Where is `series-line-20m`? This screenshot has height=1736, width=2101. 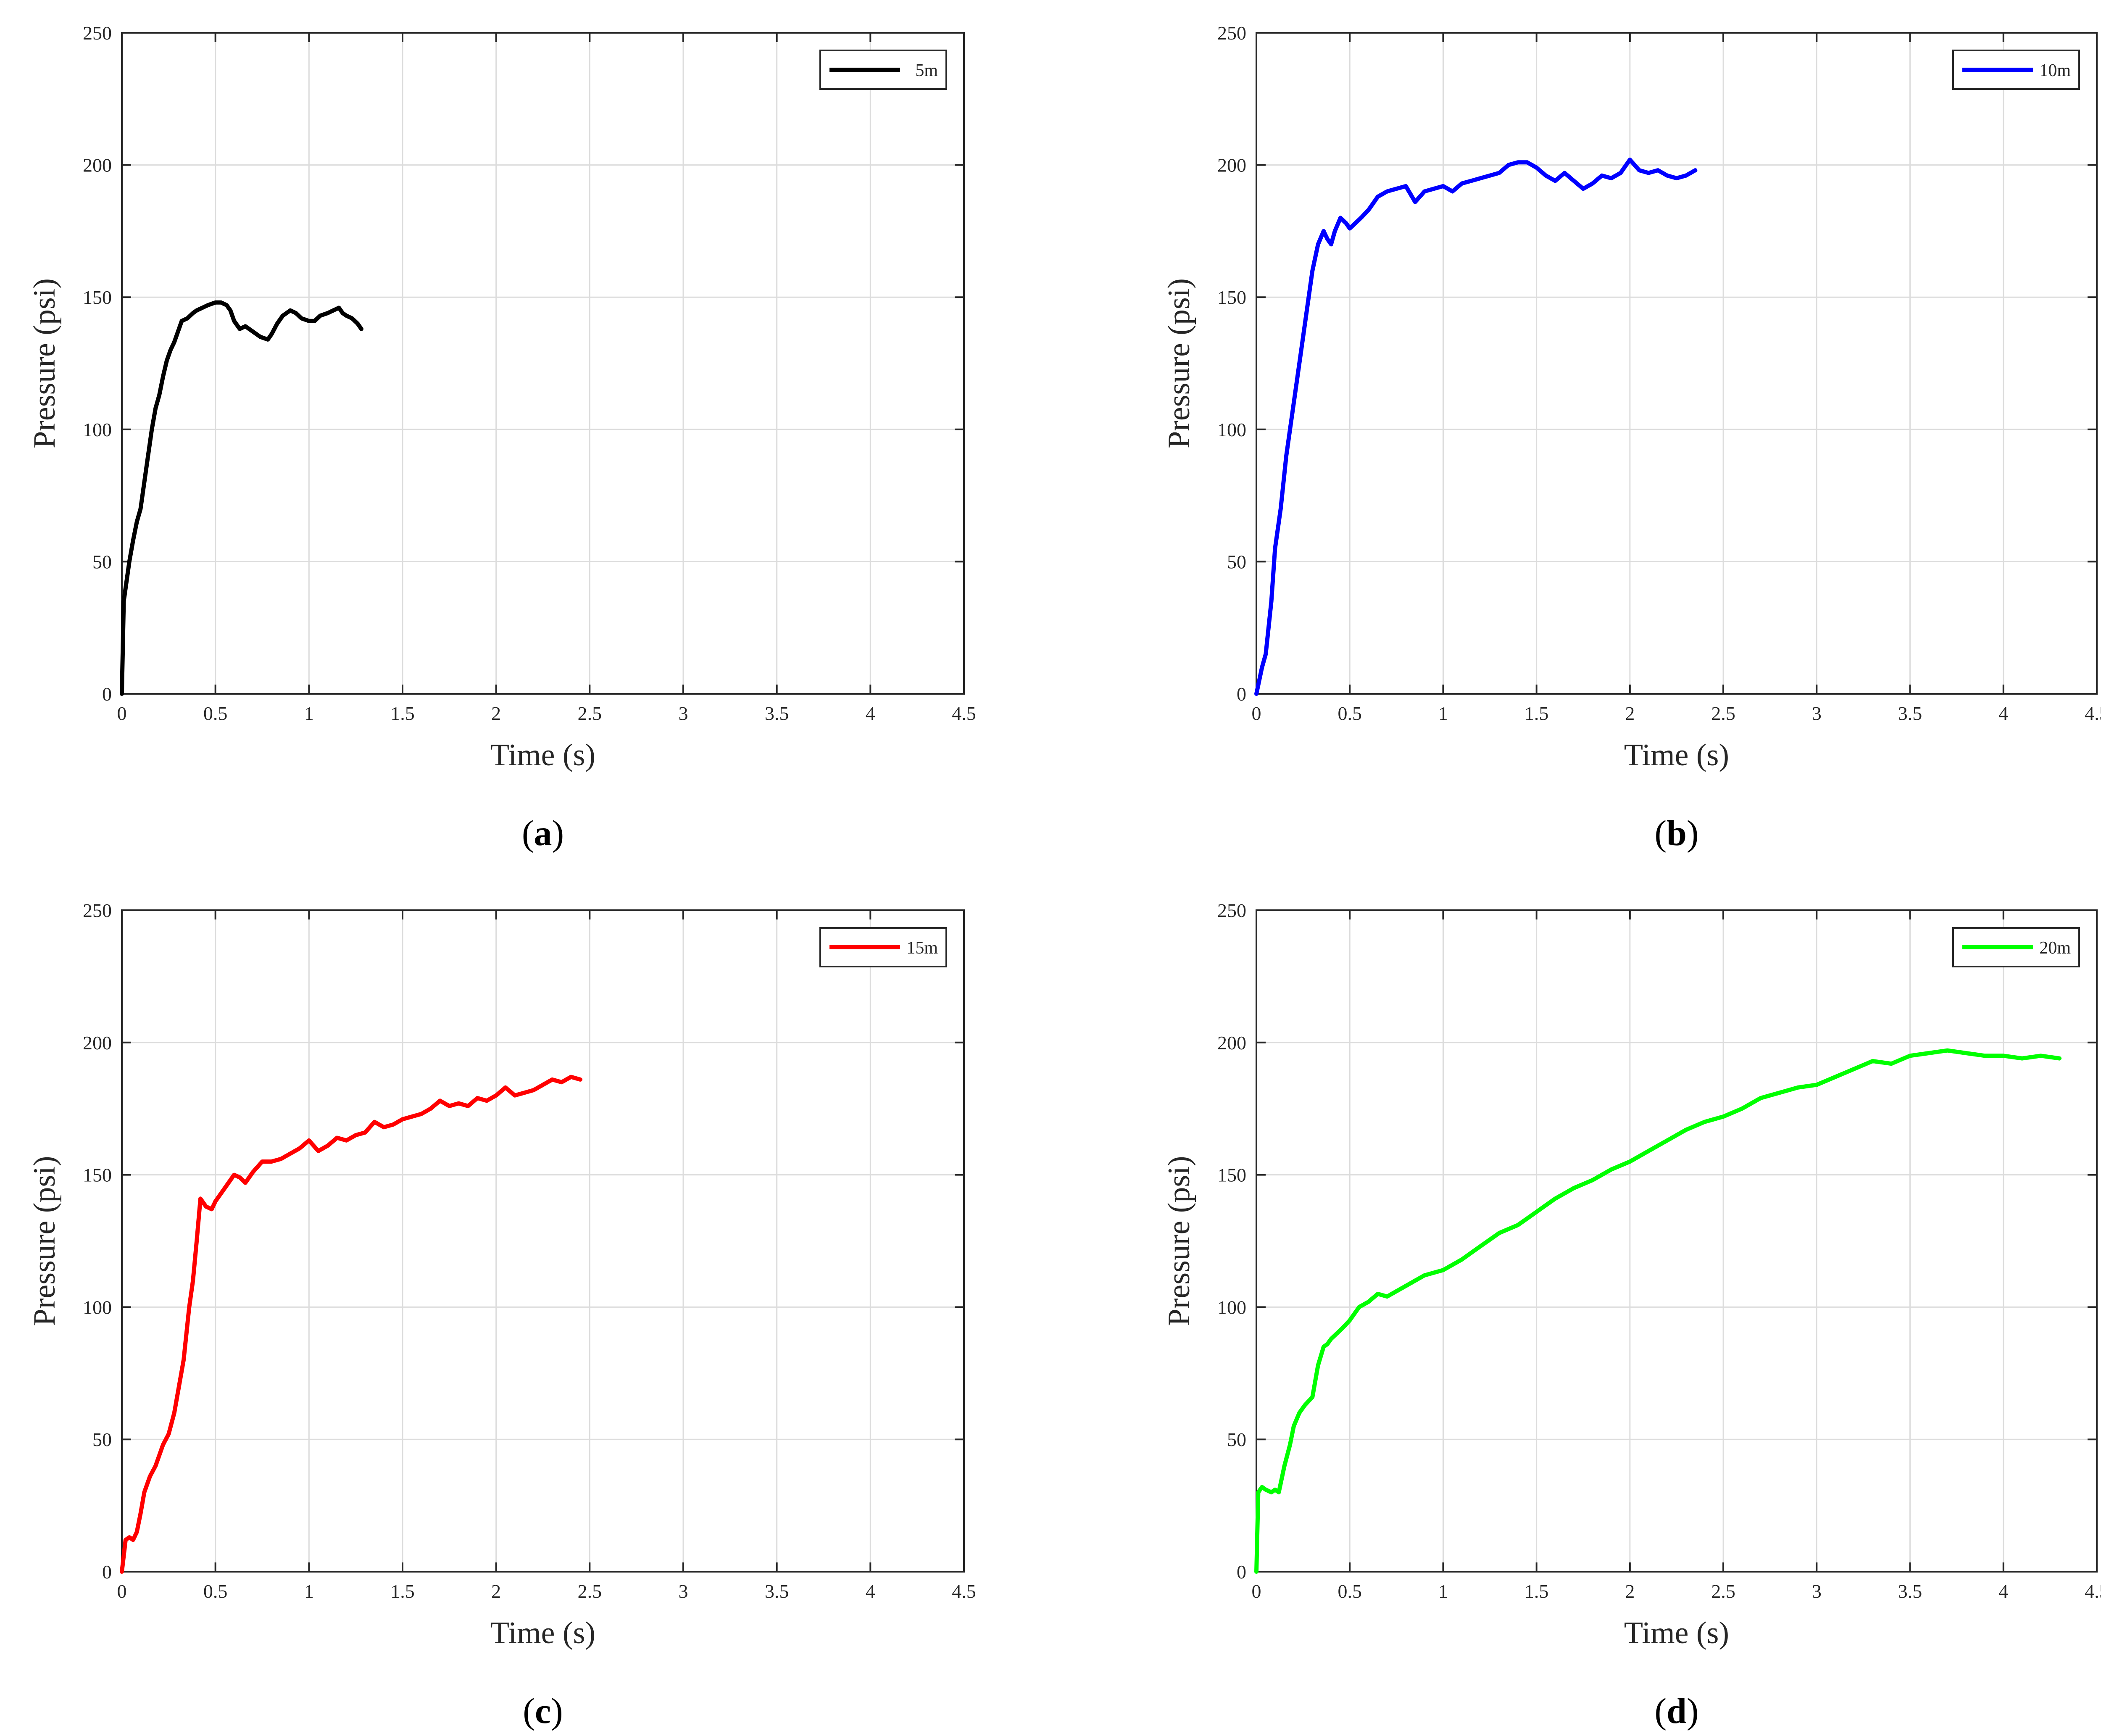
series-line-20m is located at coordinates (1658, 1311).